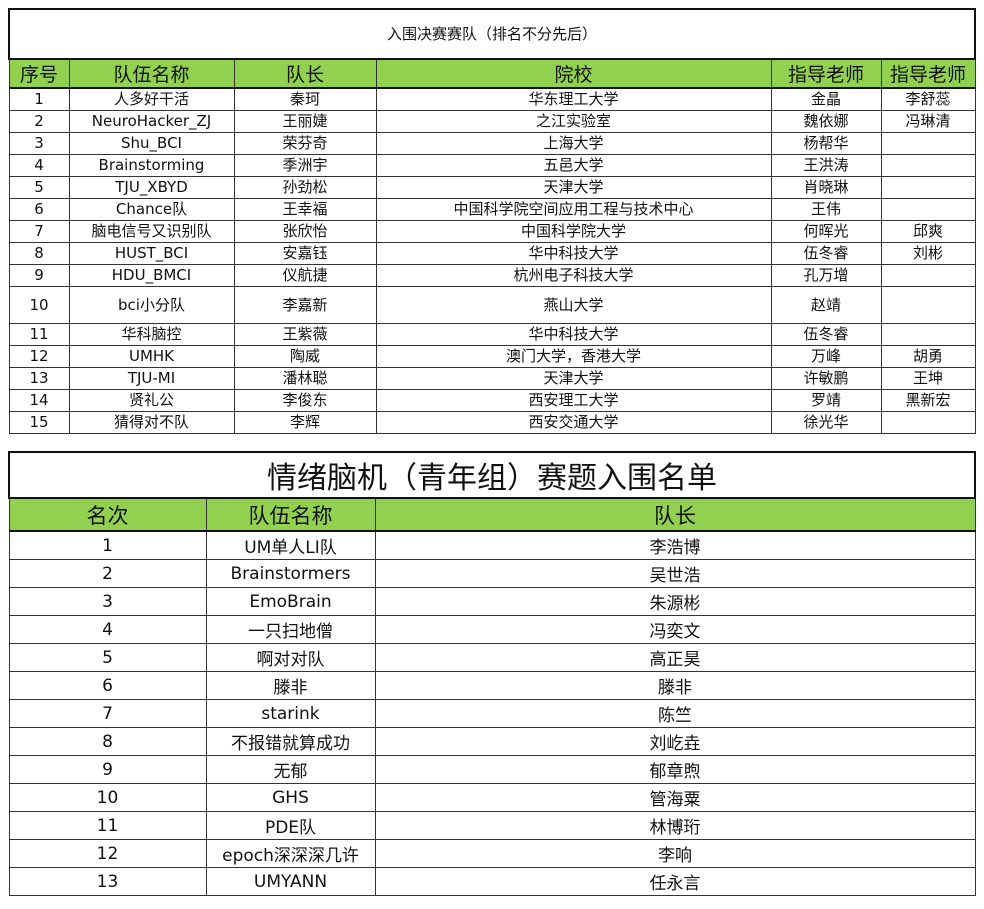 This screenshot has width=984, height=909. What do you see at coordinates (573, 99) in the screenshot?
I see `table-cell: 华东理工大学` at bounding box center [573, 99].